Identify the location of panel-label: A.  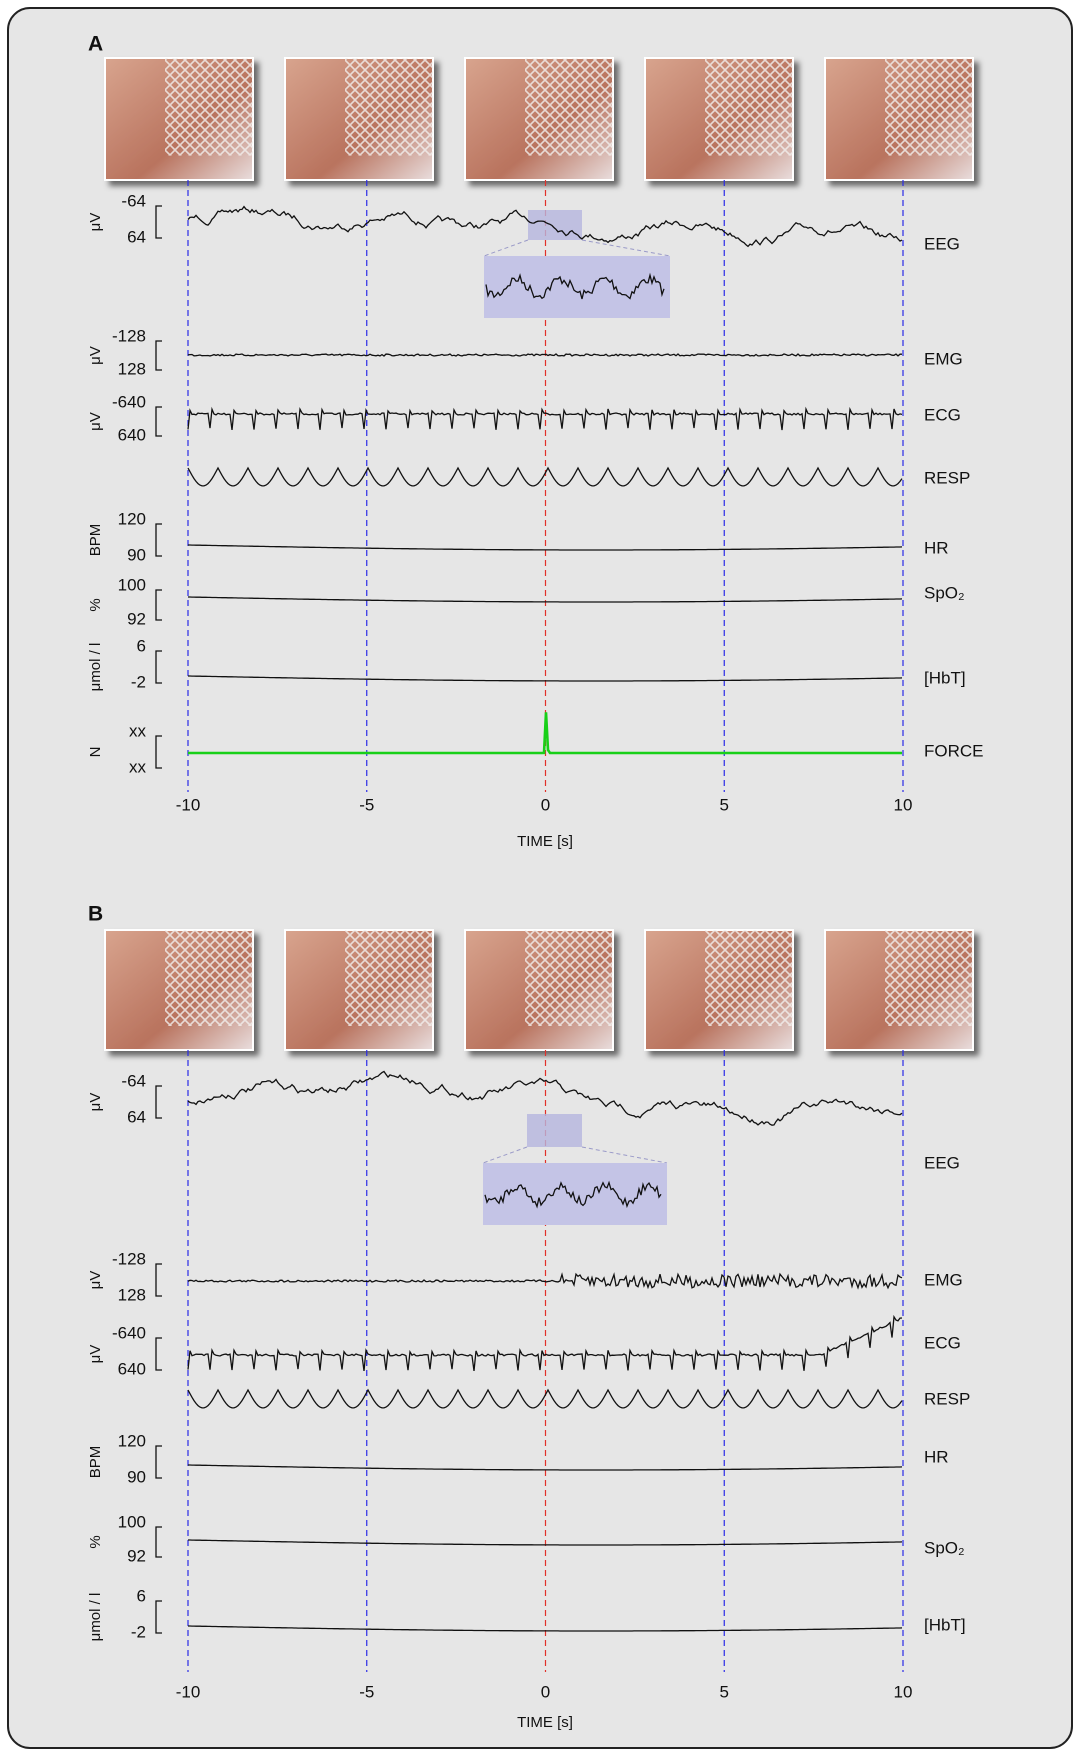
(95, 44).